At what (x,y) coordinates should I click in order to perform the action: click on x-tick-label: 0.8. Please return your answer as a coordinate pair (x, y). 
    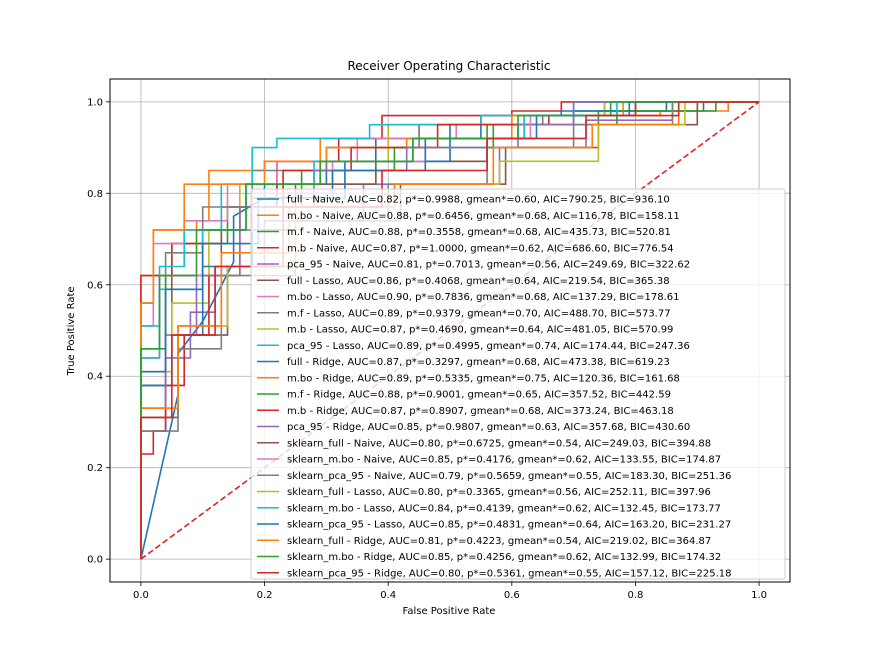
    Looking at the image, I should click on (636, 595).